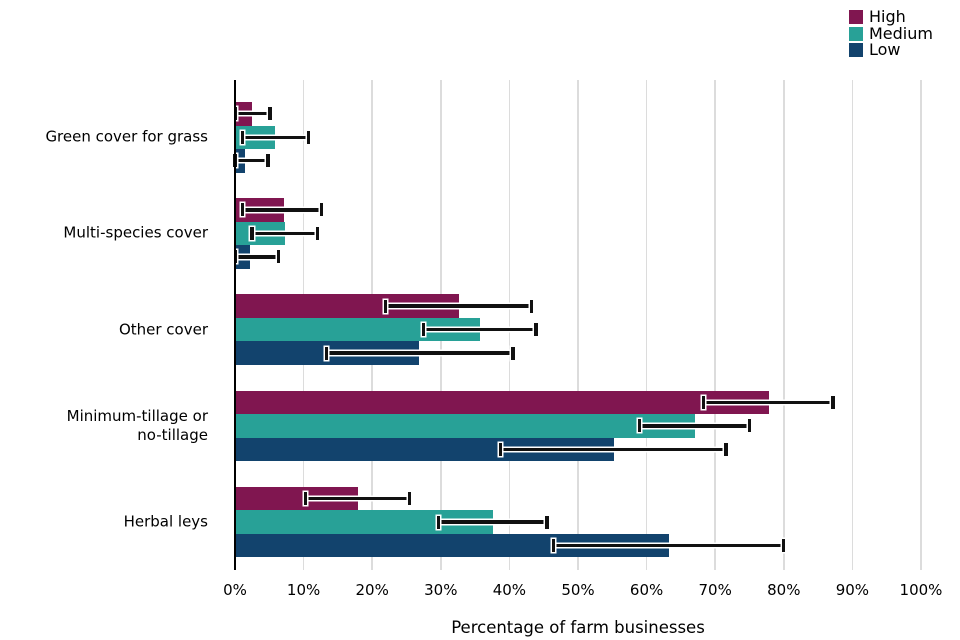 This screenshot has width=960, height=640. I want to click on x-tick-label: 100%, so click(921, 590).